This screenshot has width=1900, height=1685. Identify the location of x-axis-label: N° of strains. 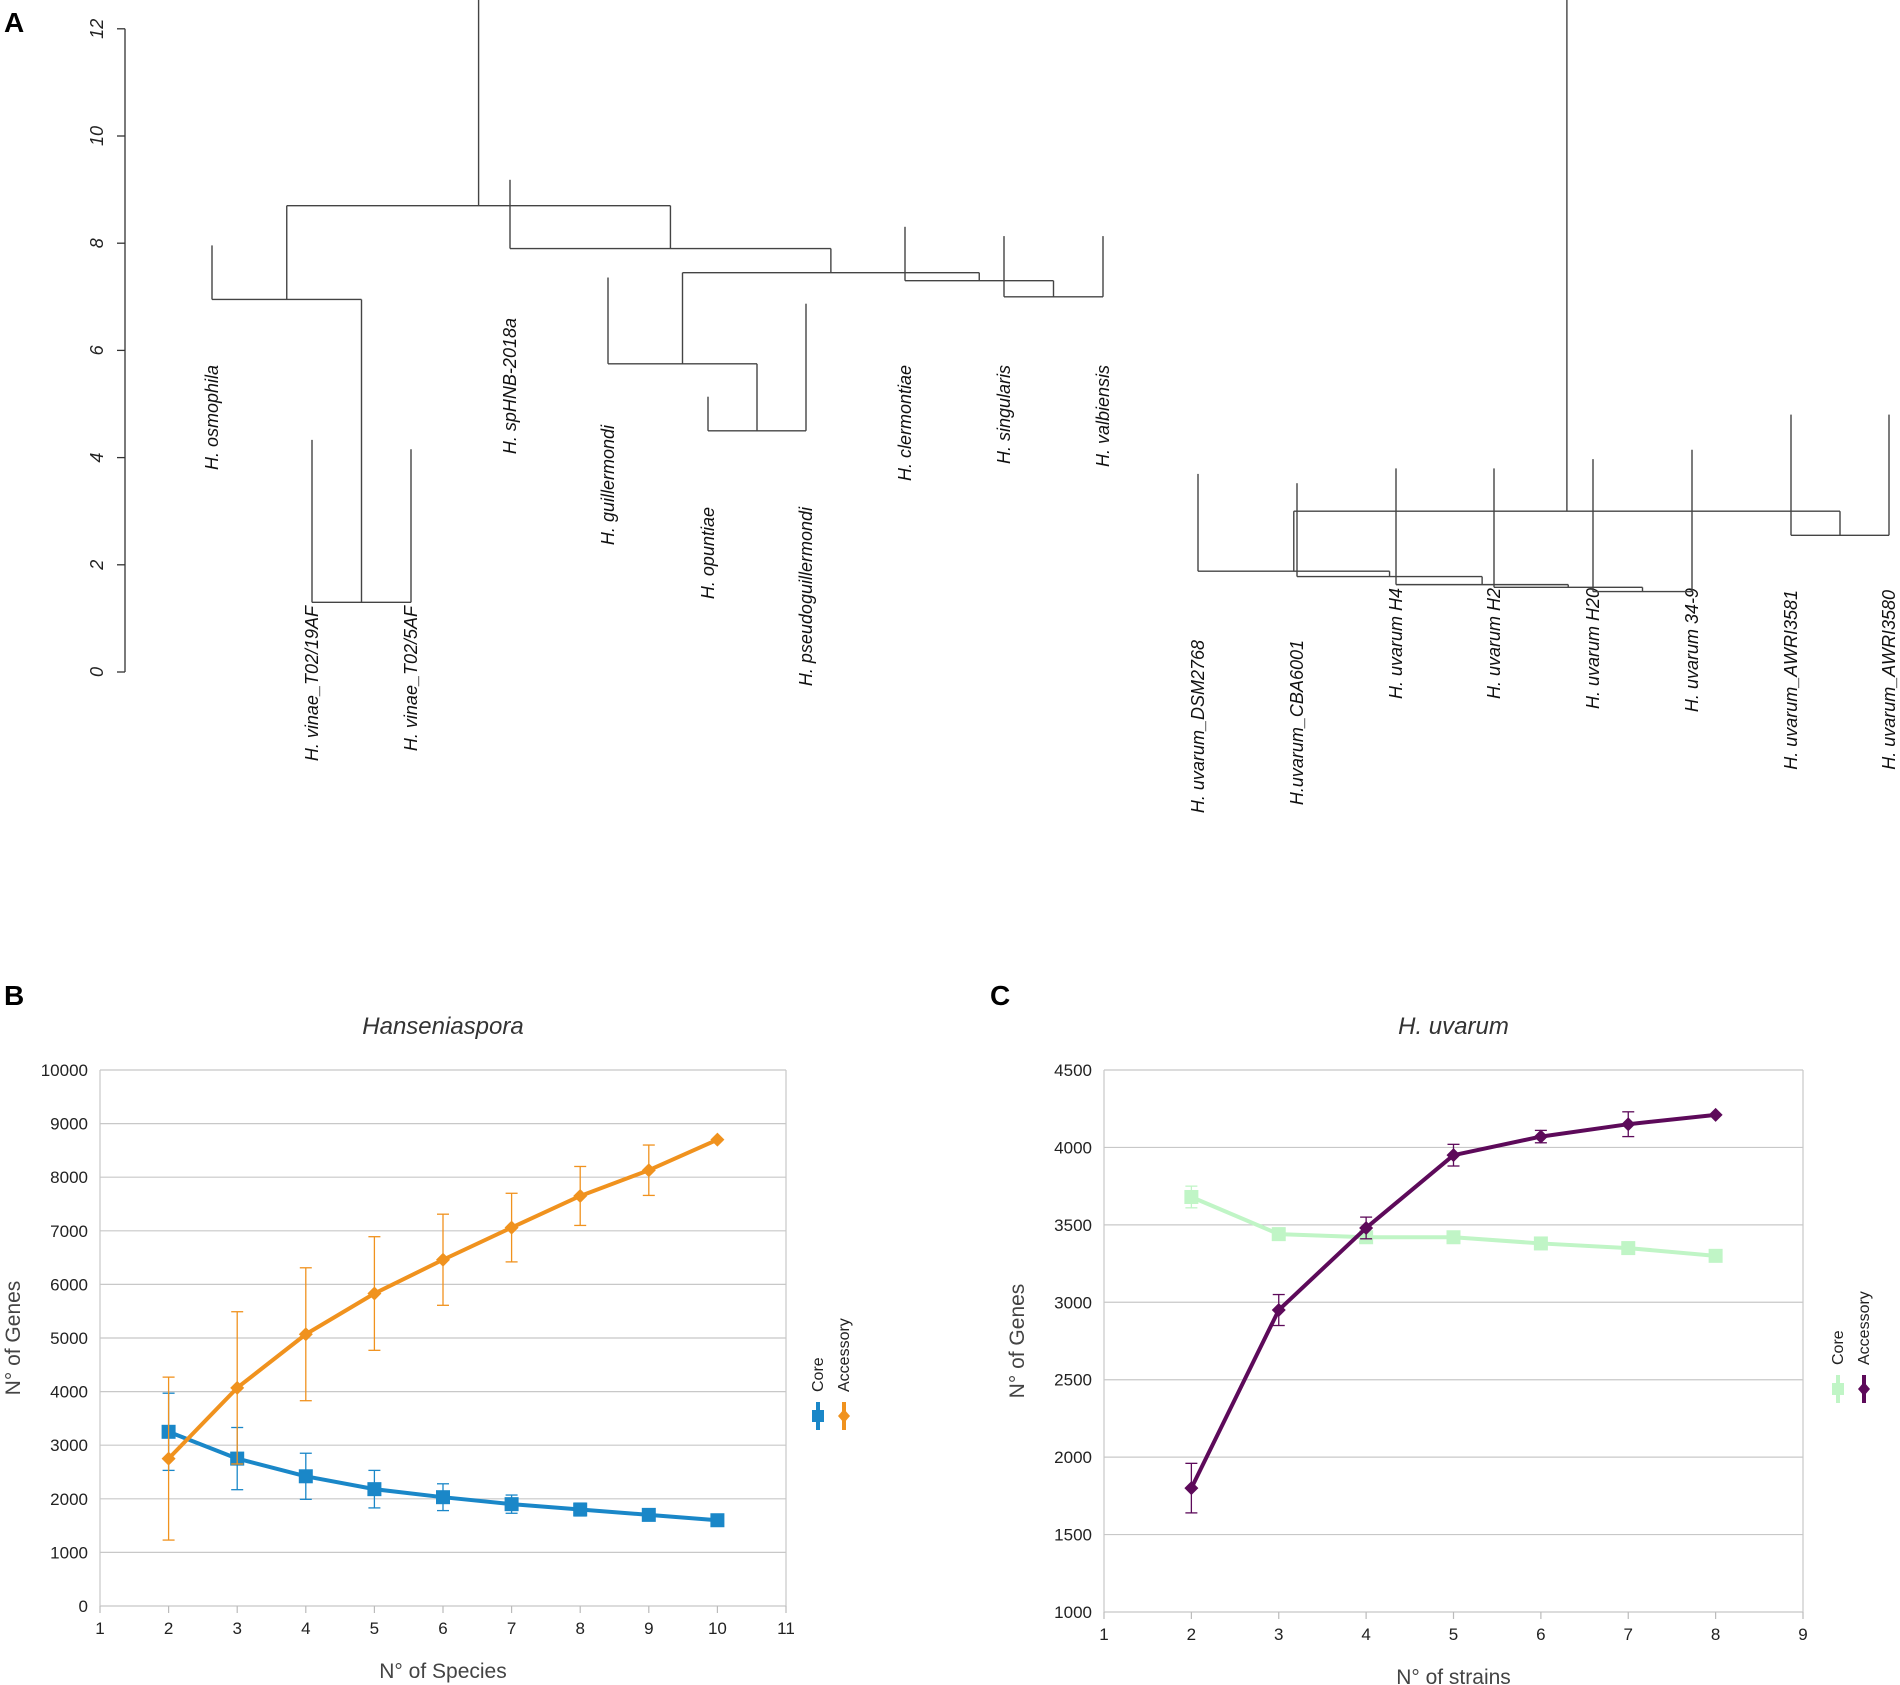
(1453, 1675).